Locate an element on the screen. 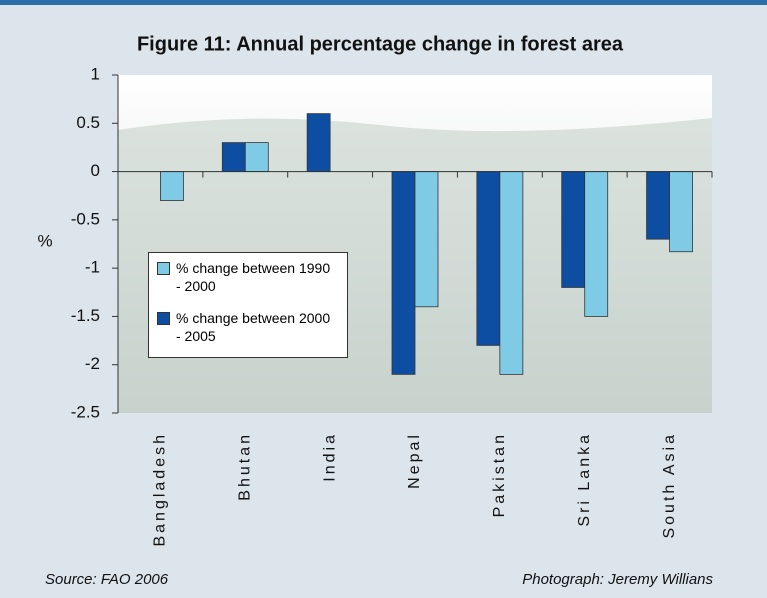 The height and width of the screenshot is (598, 767). y-tick-label: -0.5 is located at coordinates (85, 218).